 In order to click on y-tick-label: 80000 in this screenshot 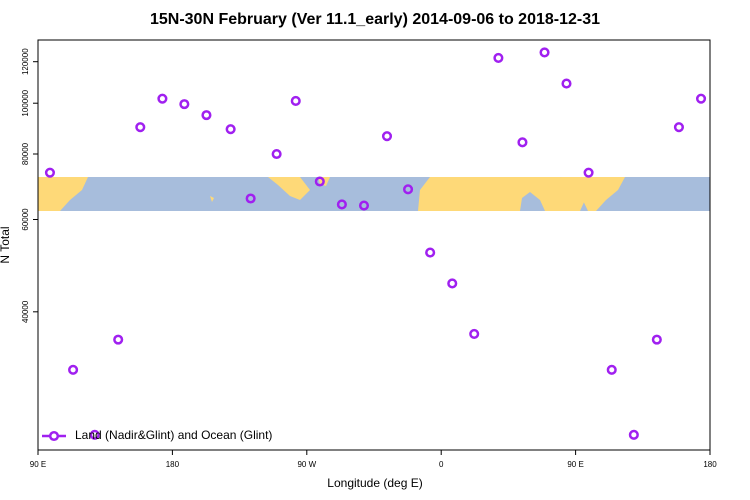, I will do `click(25, 153)`.